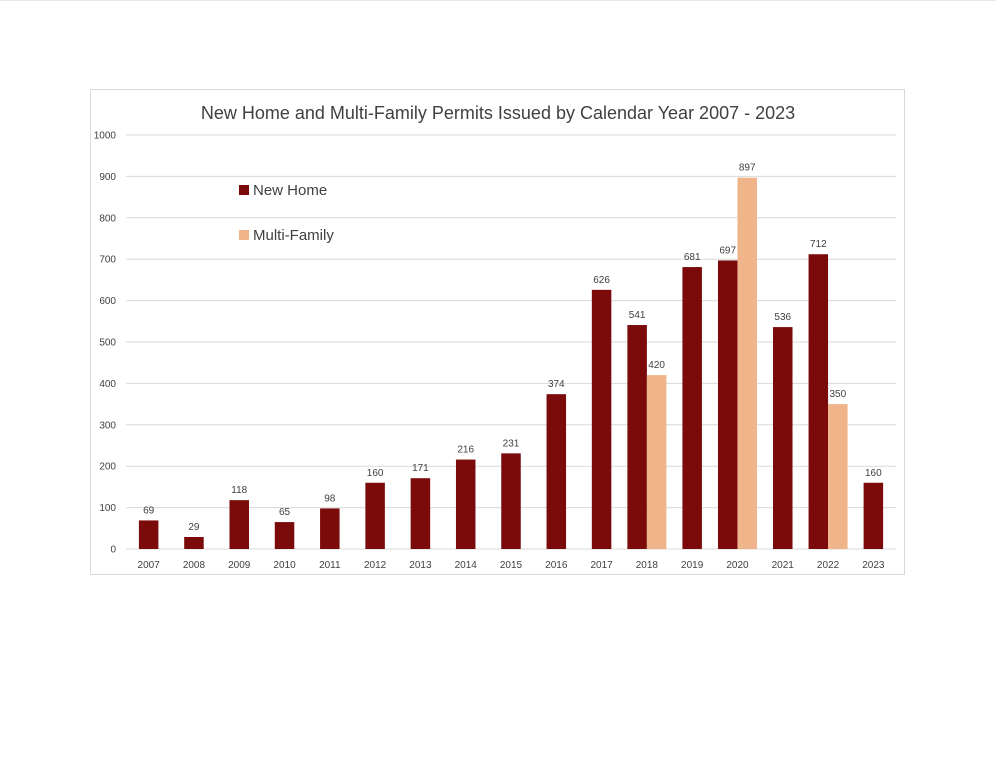 This screenshot has width=996, height=768. Describe the element at coordinates (511, 443) in the screenshot. I see `data-label-new-home-2015: 231` at that location.